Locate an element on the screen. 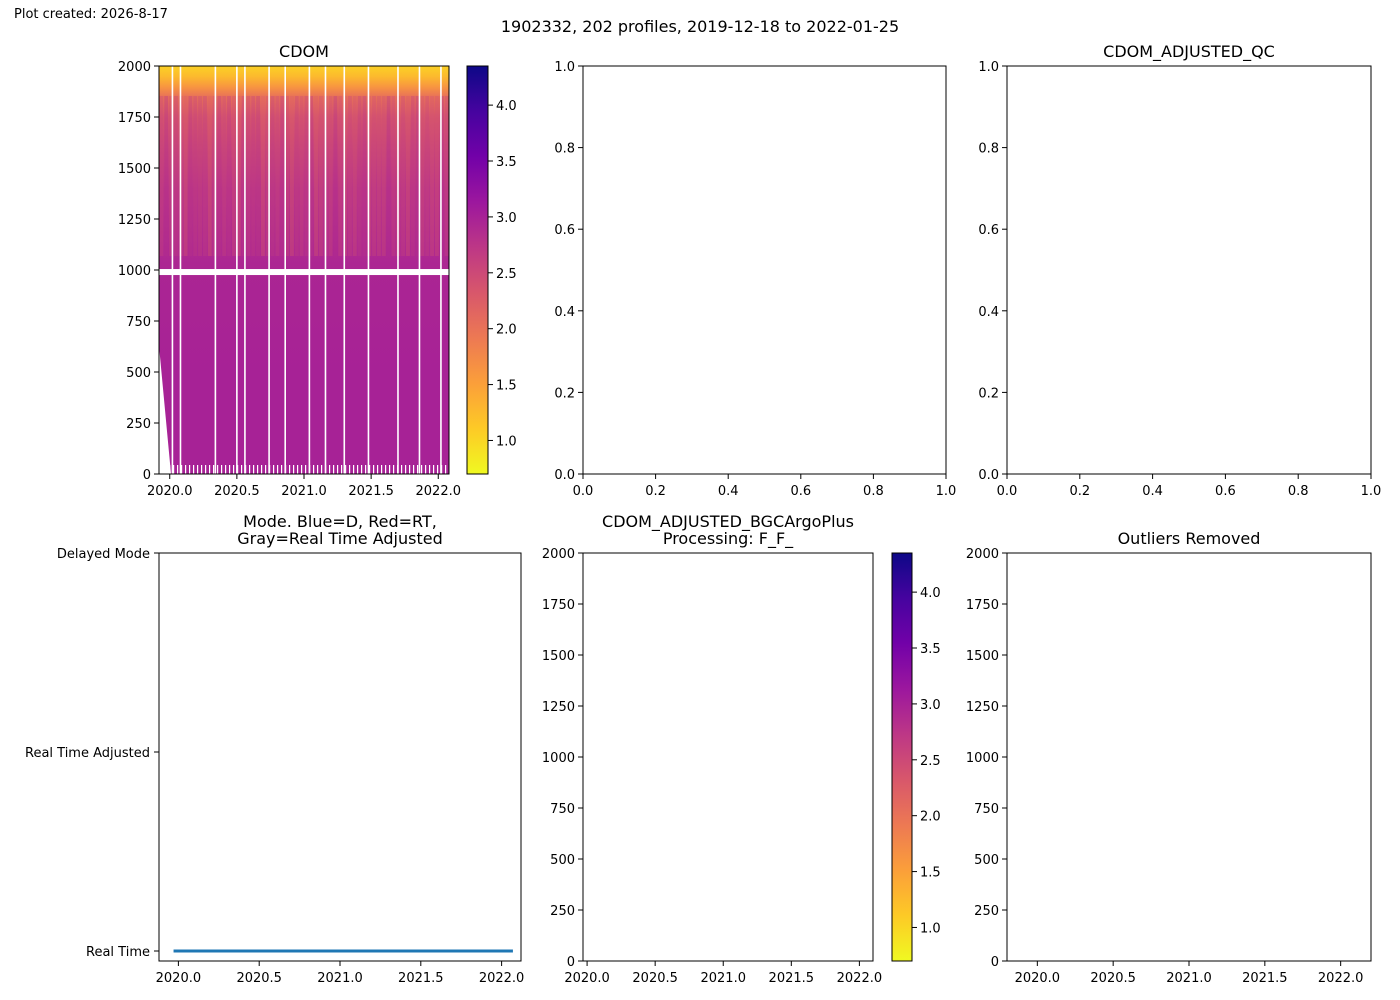 The height and width of the screenshot is (1000, 1400). cdom-adjusted-qc-xtick-label: 0.4 is located at coordinates (1152, 491).